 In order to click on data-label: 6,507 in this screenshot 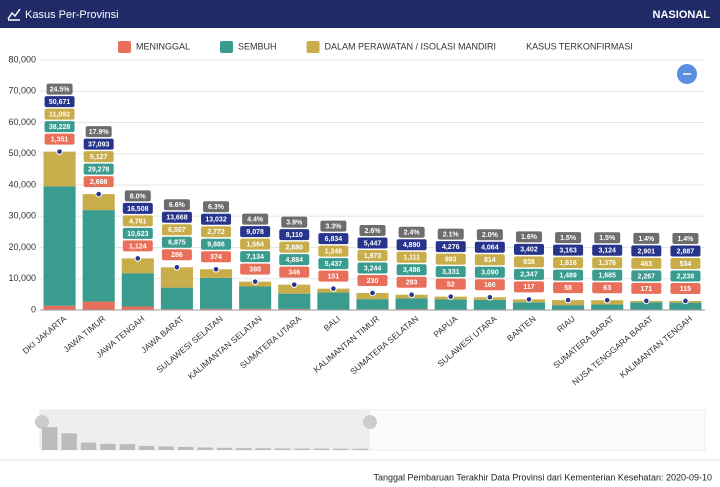, I will do `click(177, 230)`.